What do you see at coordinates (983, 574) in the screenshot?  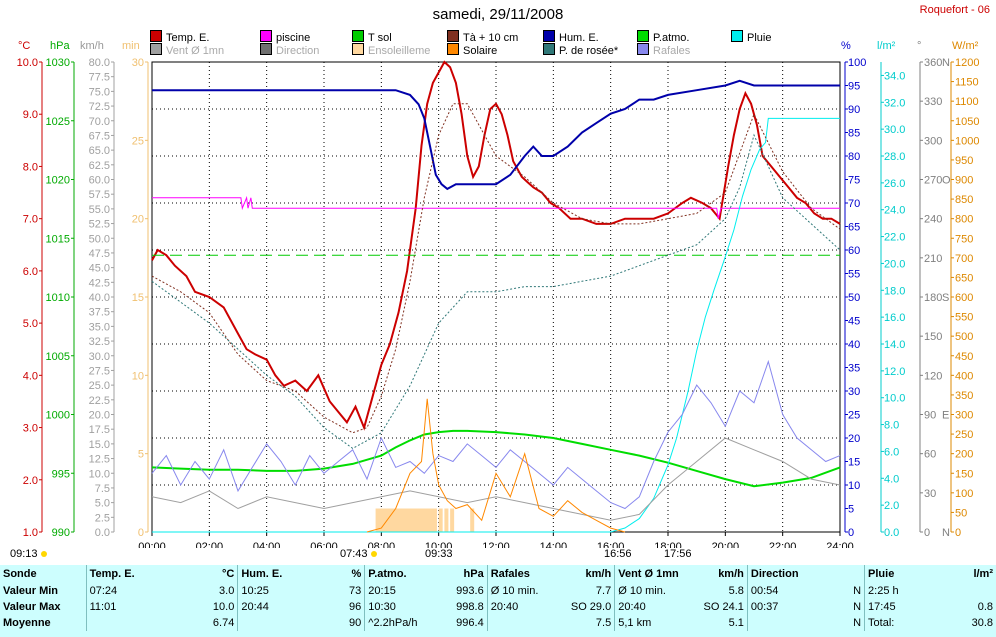 I see `stats-header: l/m²` at bounding box center [983, 574].